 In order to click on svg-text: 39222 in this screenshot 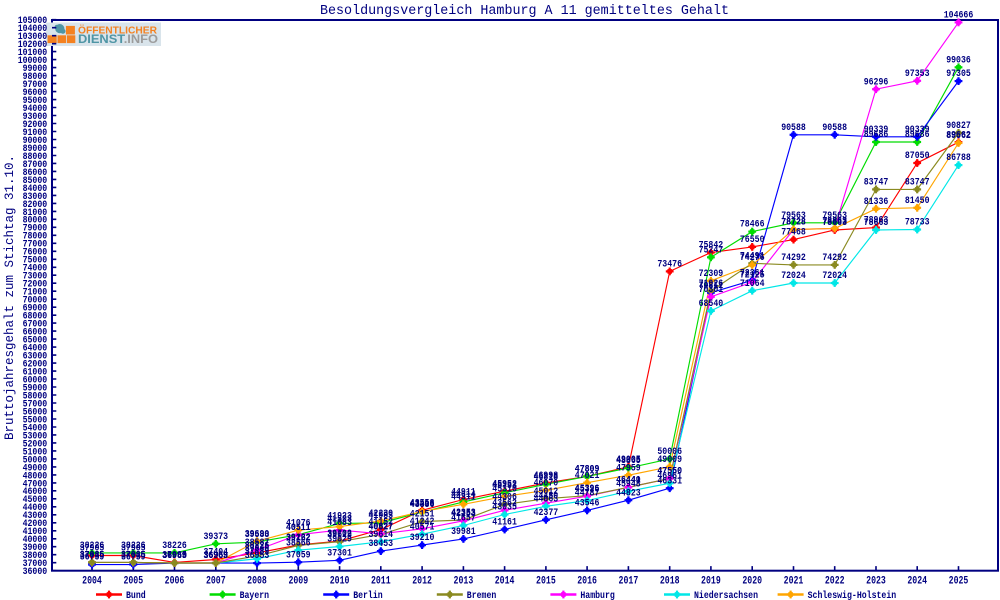, I will do `click(298, 537)`.